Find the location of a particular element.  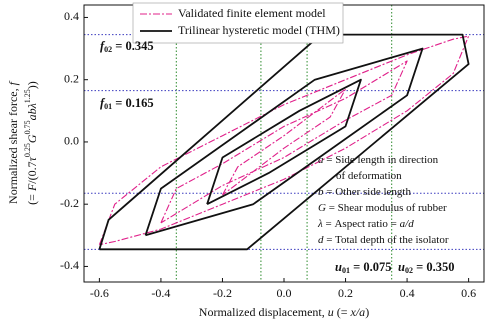

legend-label: Trilinear hysteretic model (THM) is located at coordinates (259, 30).